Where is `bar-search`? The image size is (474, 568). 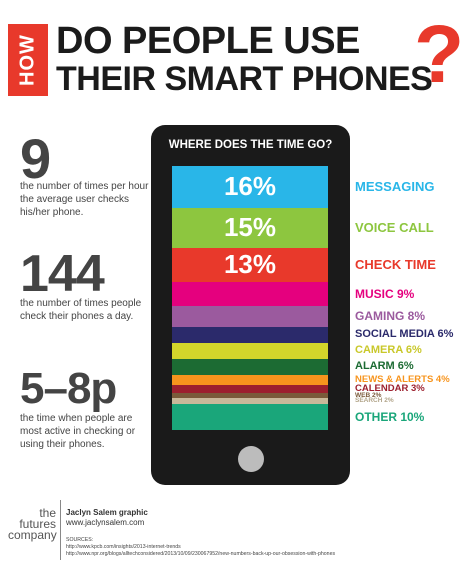 bar-search is located at coordinates (250, 401).